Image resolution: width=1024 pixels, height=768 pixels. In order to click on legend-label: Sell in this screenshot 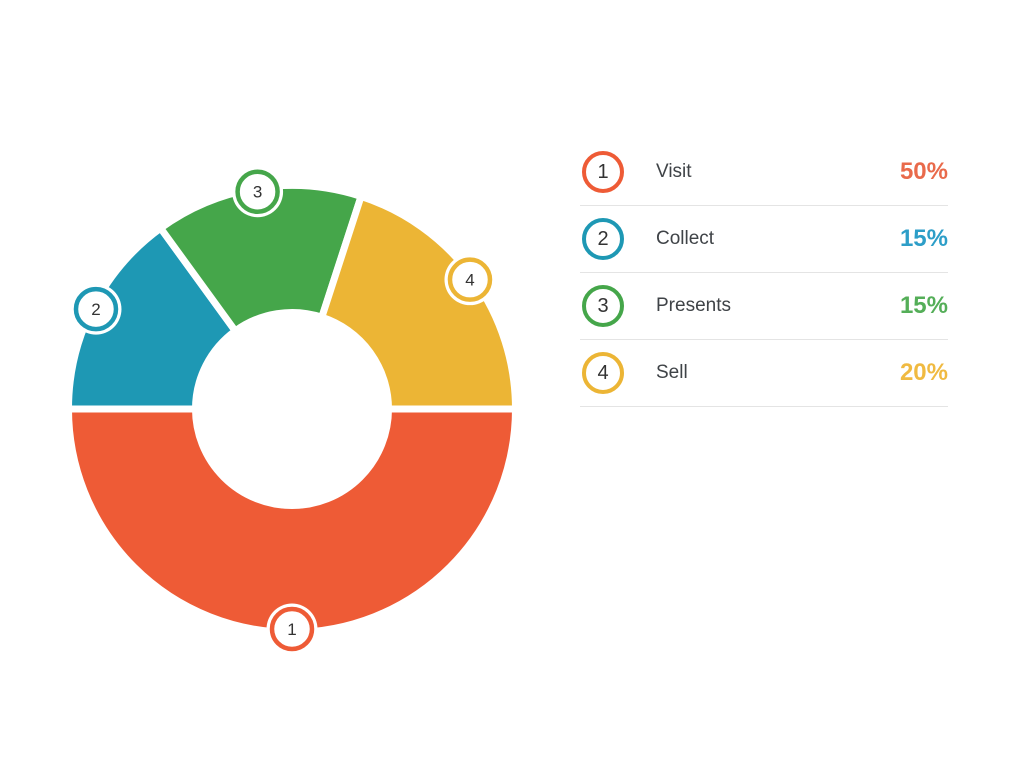, I will do `click(672, 372)`.